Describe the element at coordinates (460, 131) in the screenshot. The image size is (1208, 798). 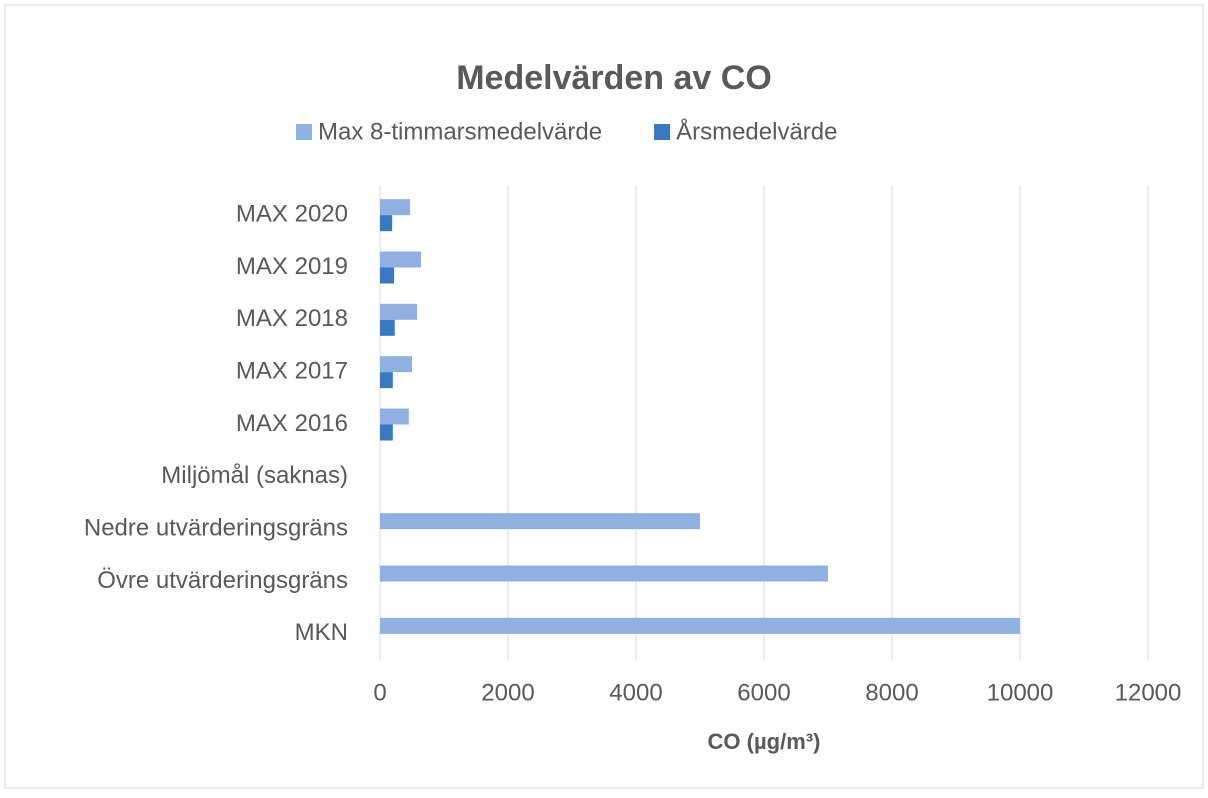
I see `legend-label: Max 8-timmarsmedelvärde` at that location.